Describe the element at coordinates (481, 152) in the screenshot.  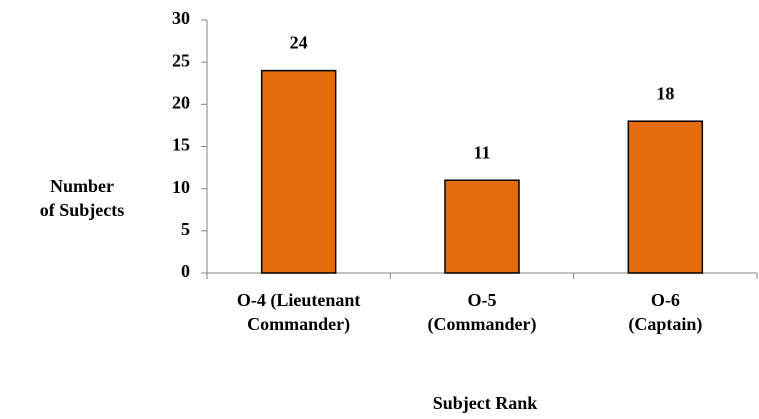
I see `data-label: 11` at that location.